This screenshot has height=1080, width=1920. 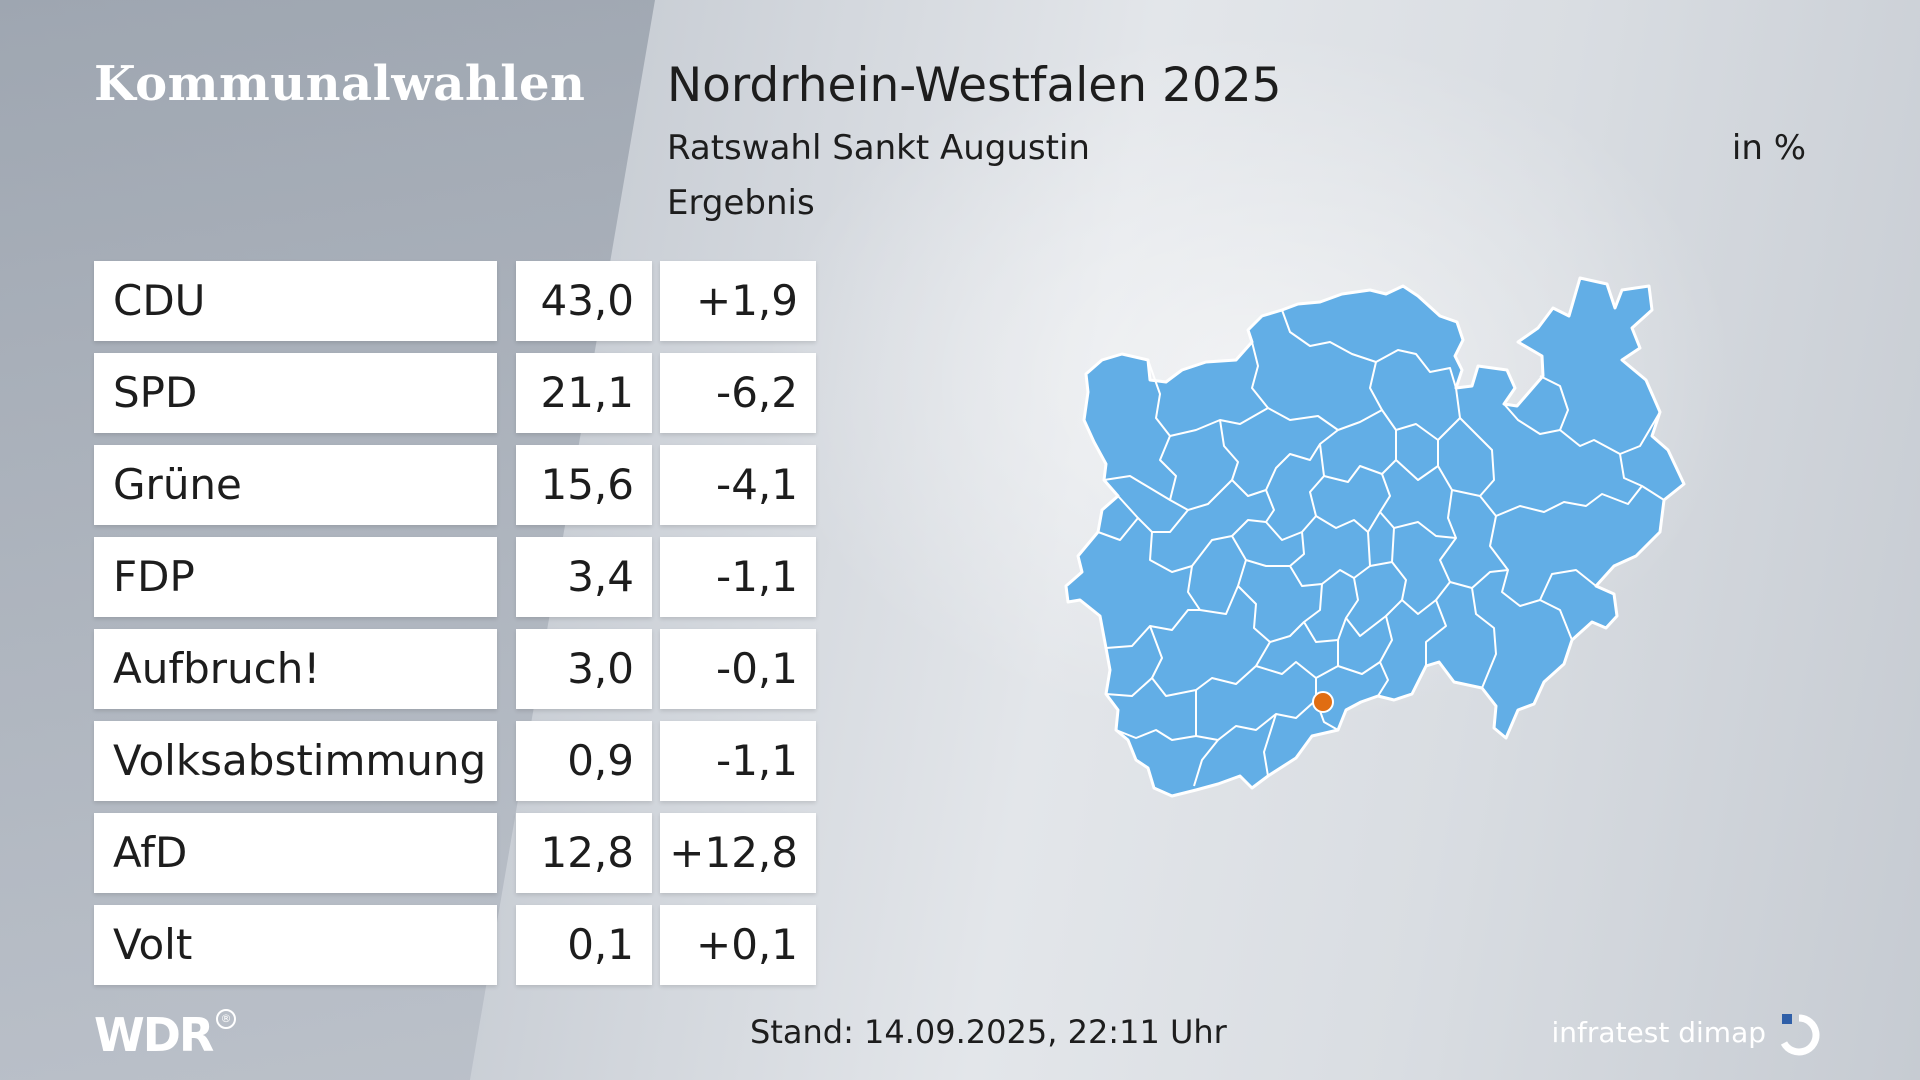 What do you see at coordinates (738, 301) in the screenshot?
I see `party-difference: +1,9` at bounding box center [738, 301].